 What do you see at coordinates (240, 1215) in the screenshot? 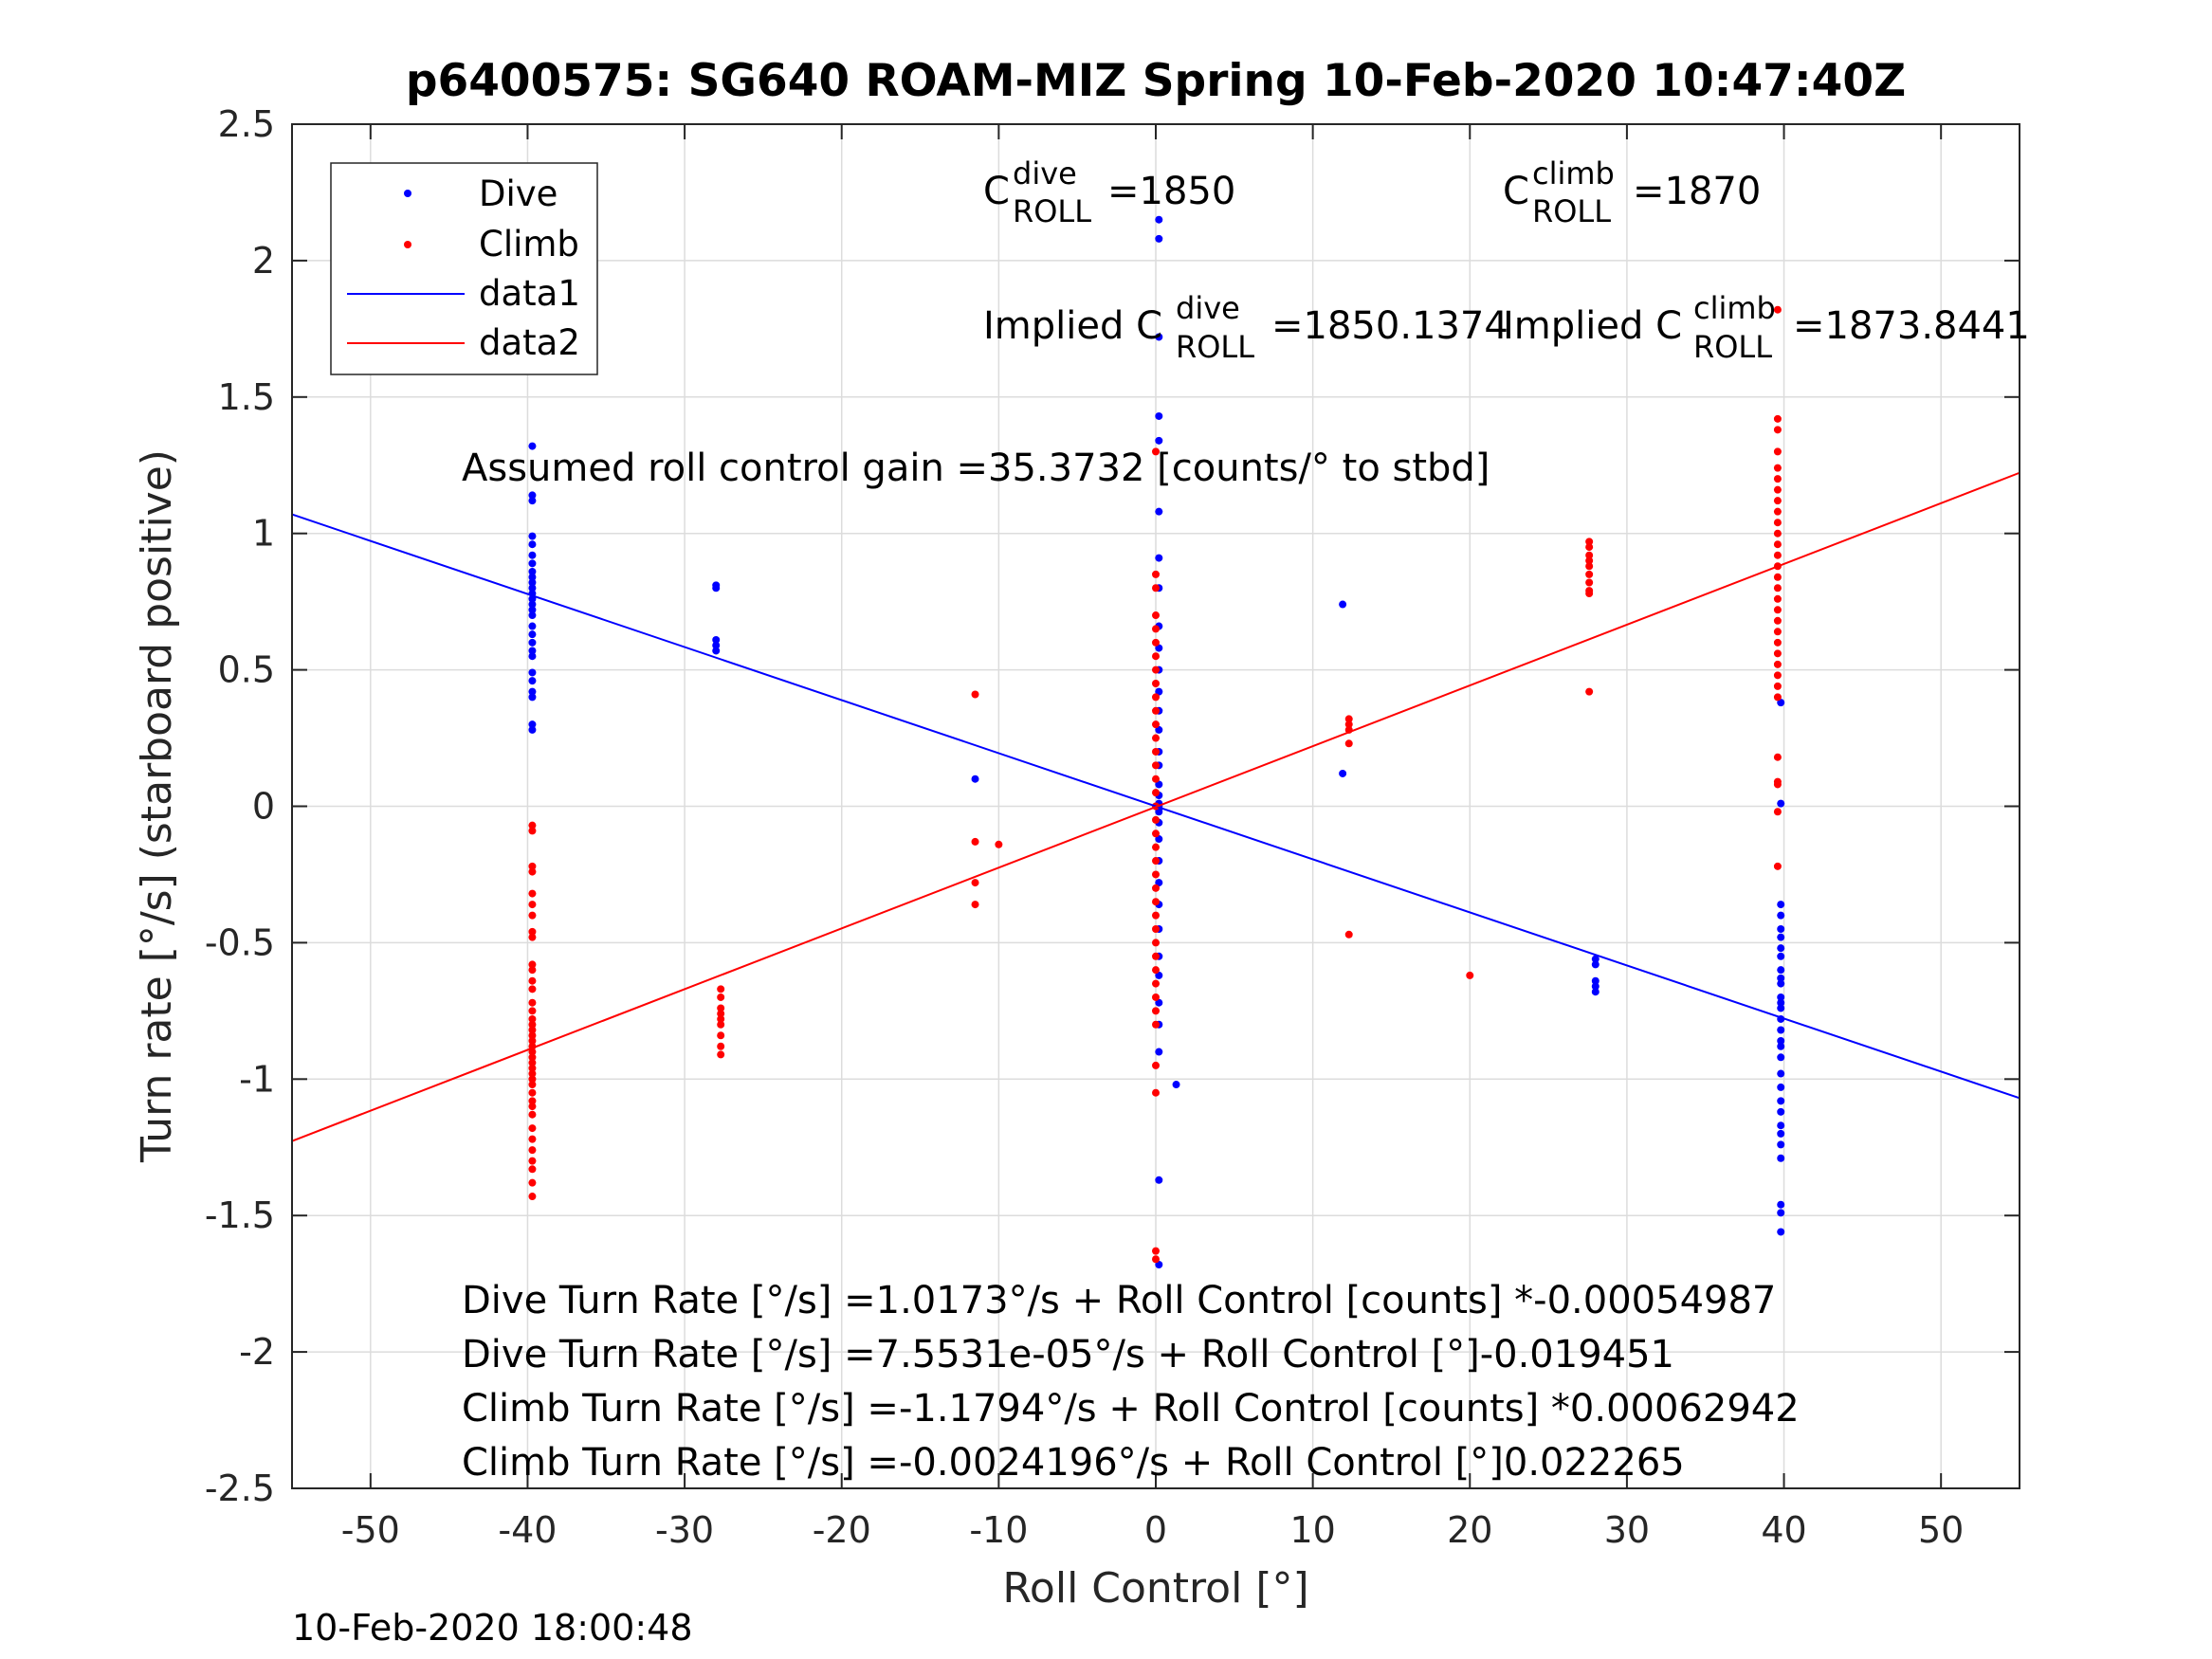
I see `y-tick-label: -1.5` at bounding box center [240, 1215].